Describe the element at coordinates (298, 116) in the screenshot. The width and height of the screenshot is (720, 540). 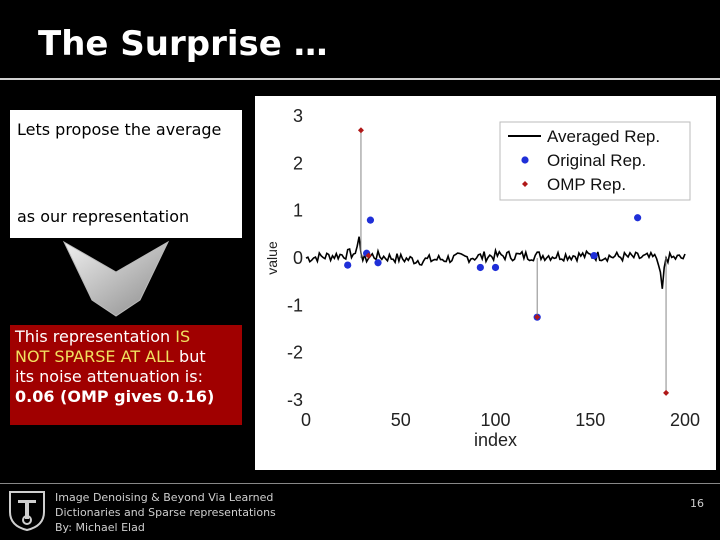
I see `y-tick-label: 3` at that location.